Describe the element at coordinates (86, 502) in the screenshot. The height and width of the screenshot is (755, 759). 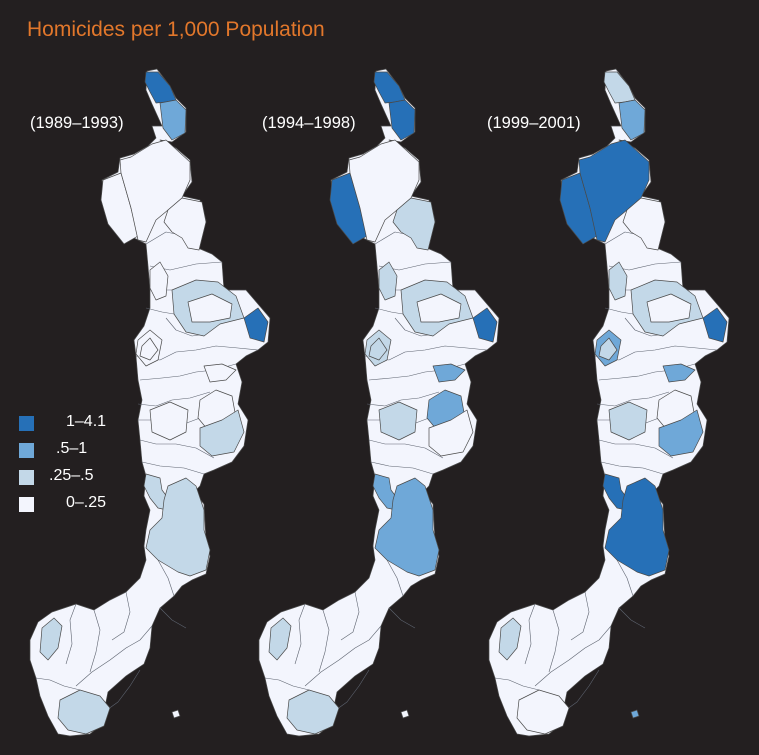
I see `legend-label: 0–.25` at that location.